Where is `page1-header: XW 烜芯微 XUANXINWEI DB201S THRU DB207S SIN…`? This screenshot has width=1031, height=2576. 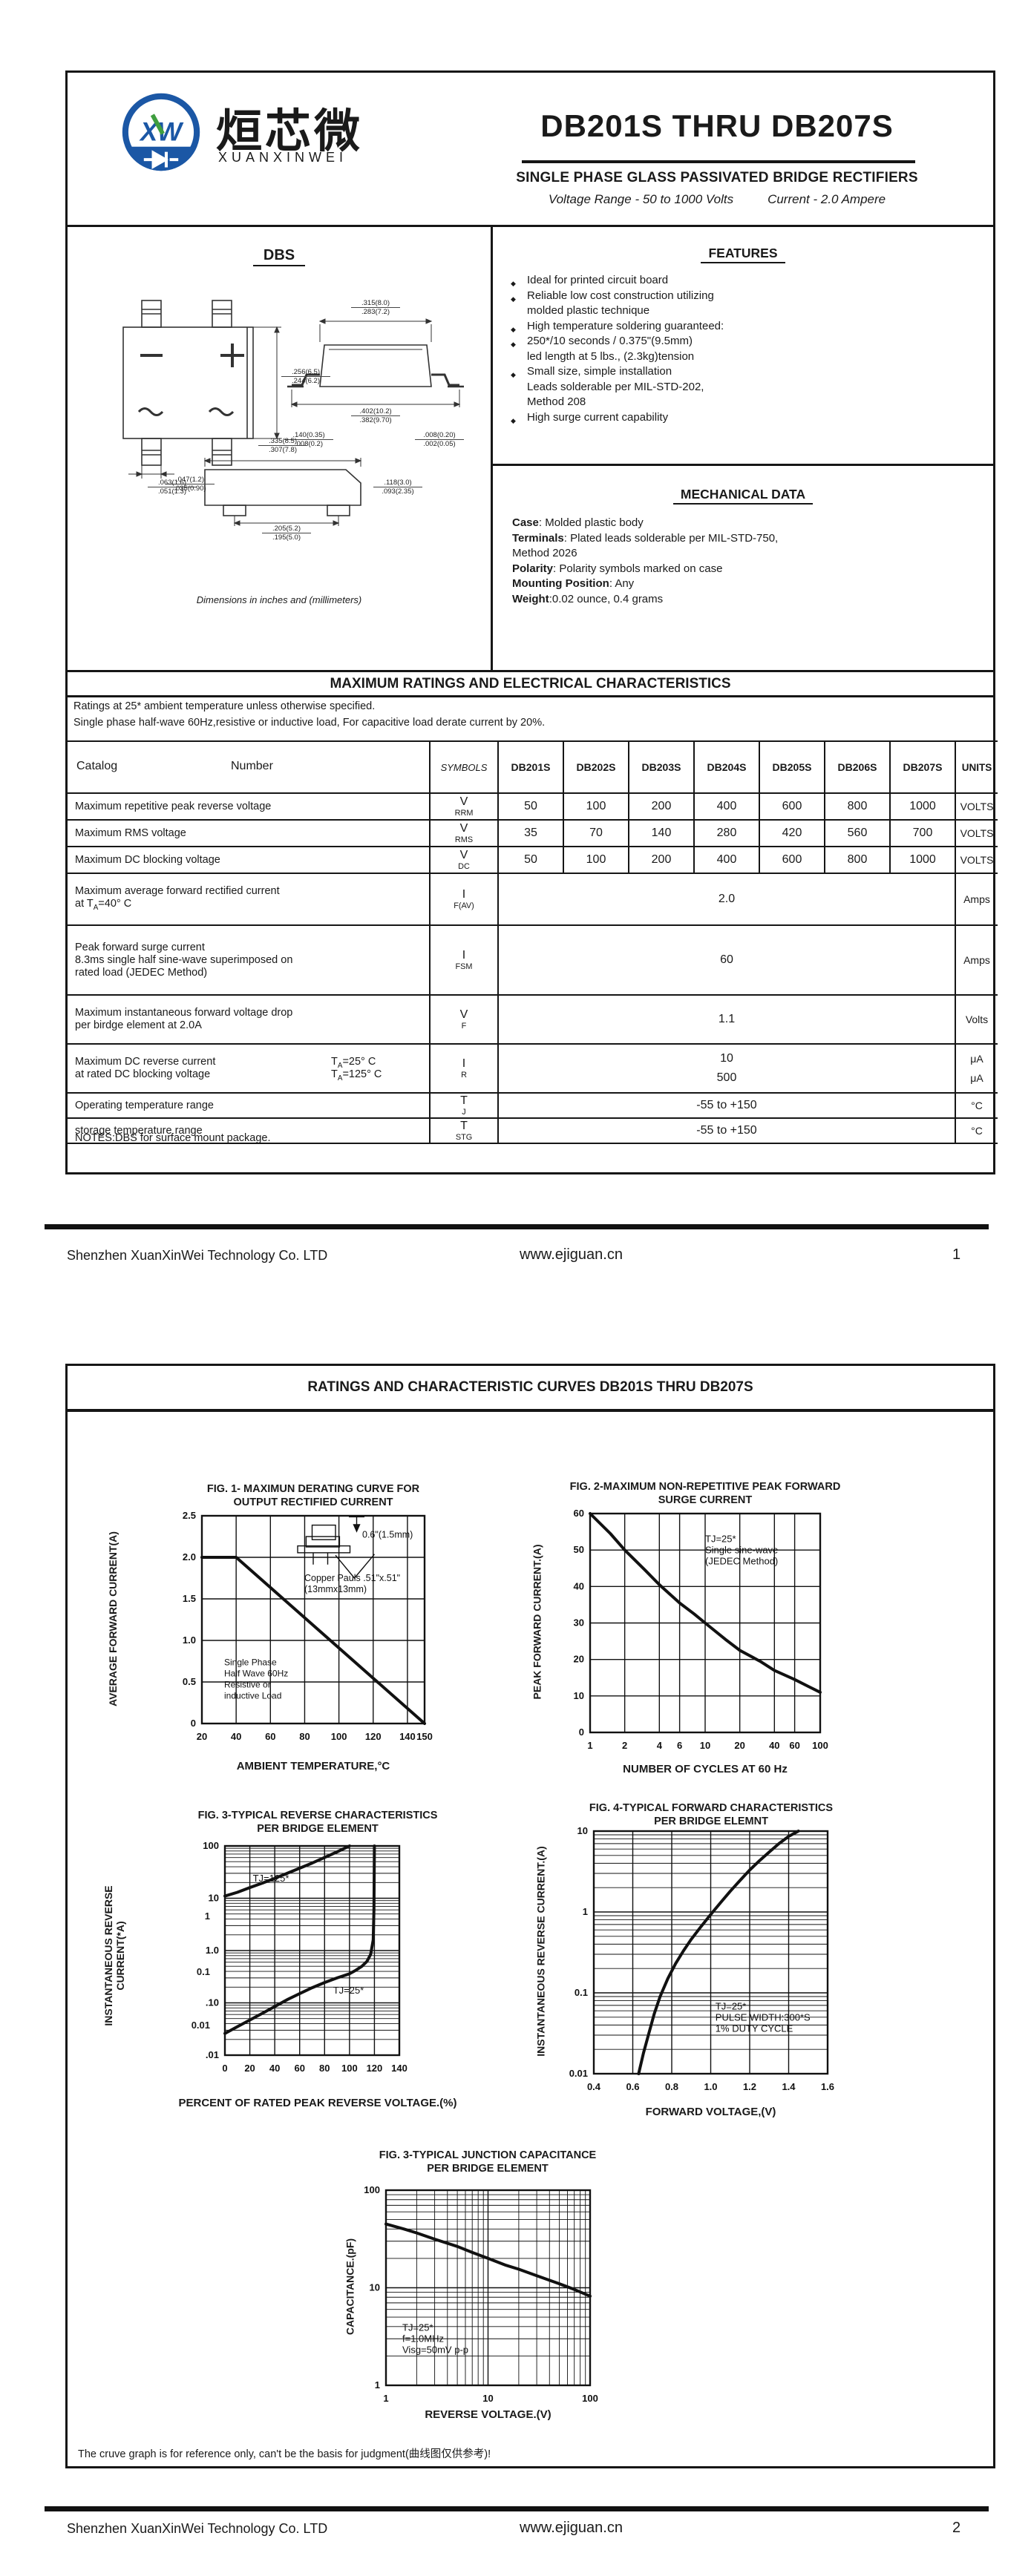 page1-header: XW 烜芯微 XUANXINWEI DB201S THRU DB207S SIN… is located at coordinates (530, 150).